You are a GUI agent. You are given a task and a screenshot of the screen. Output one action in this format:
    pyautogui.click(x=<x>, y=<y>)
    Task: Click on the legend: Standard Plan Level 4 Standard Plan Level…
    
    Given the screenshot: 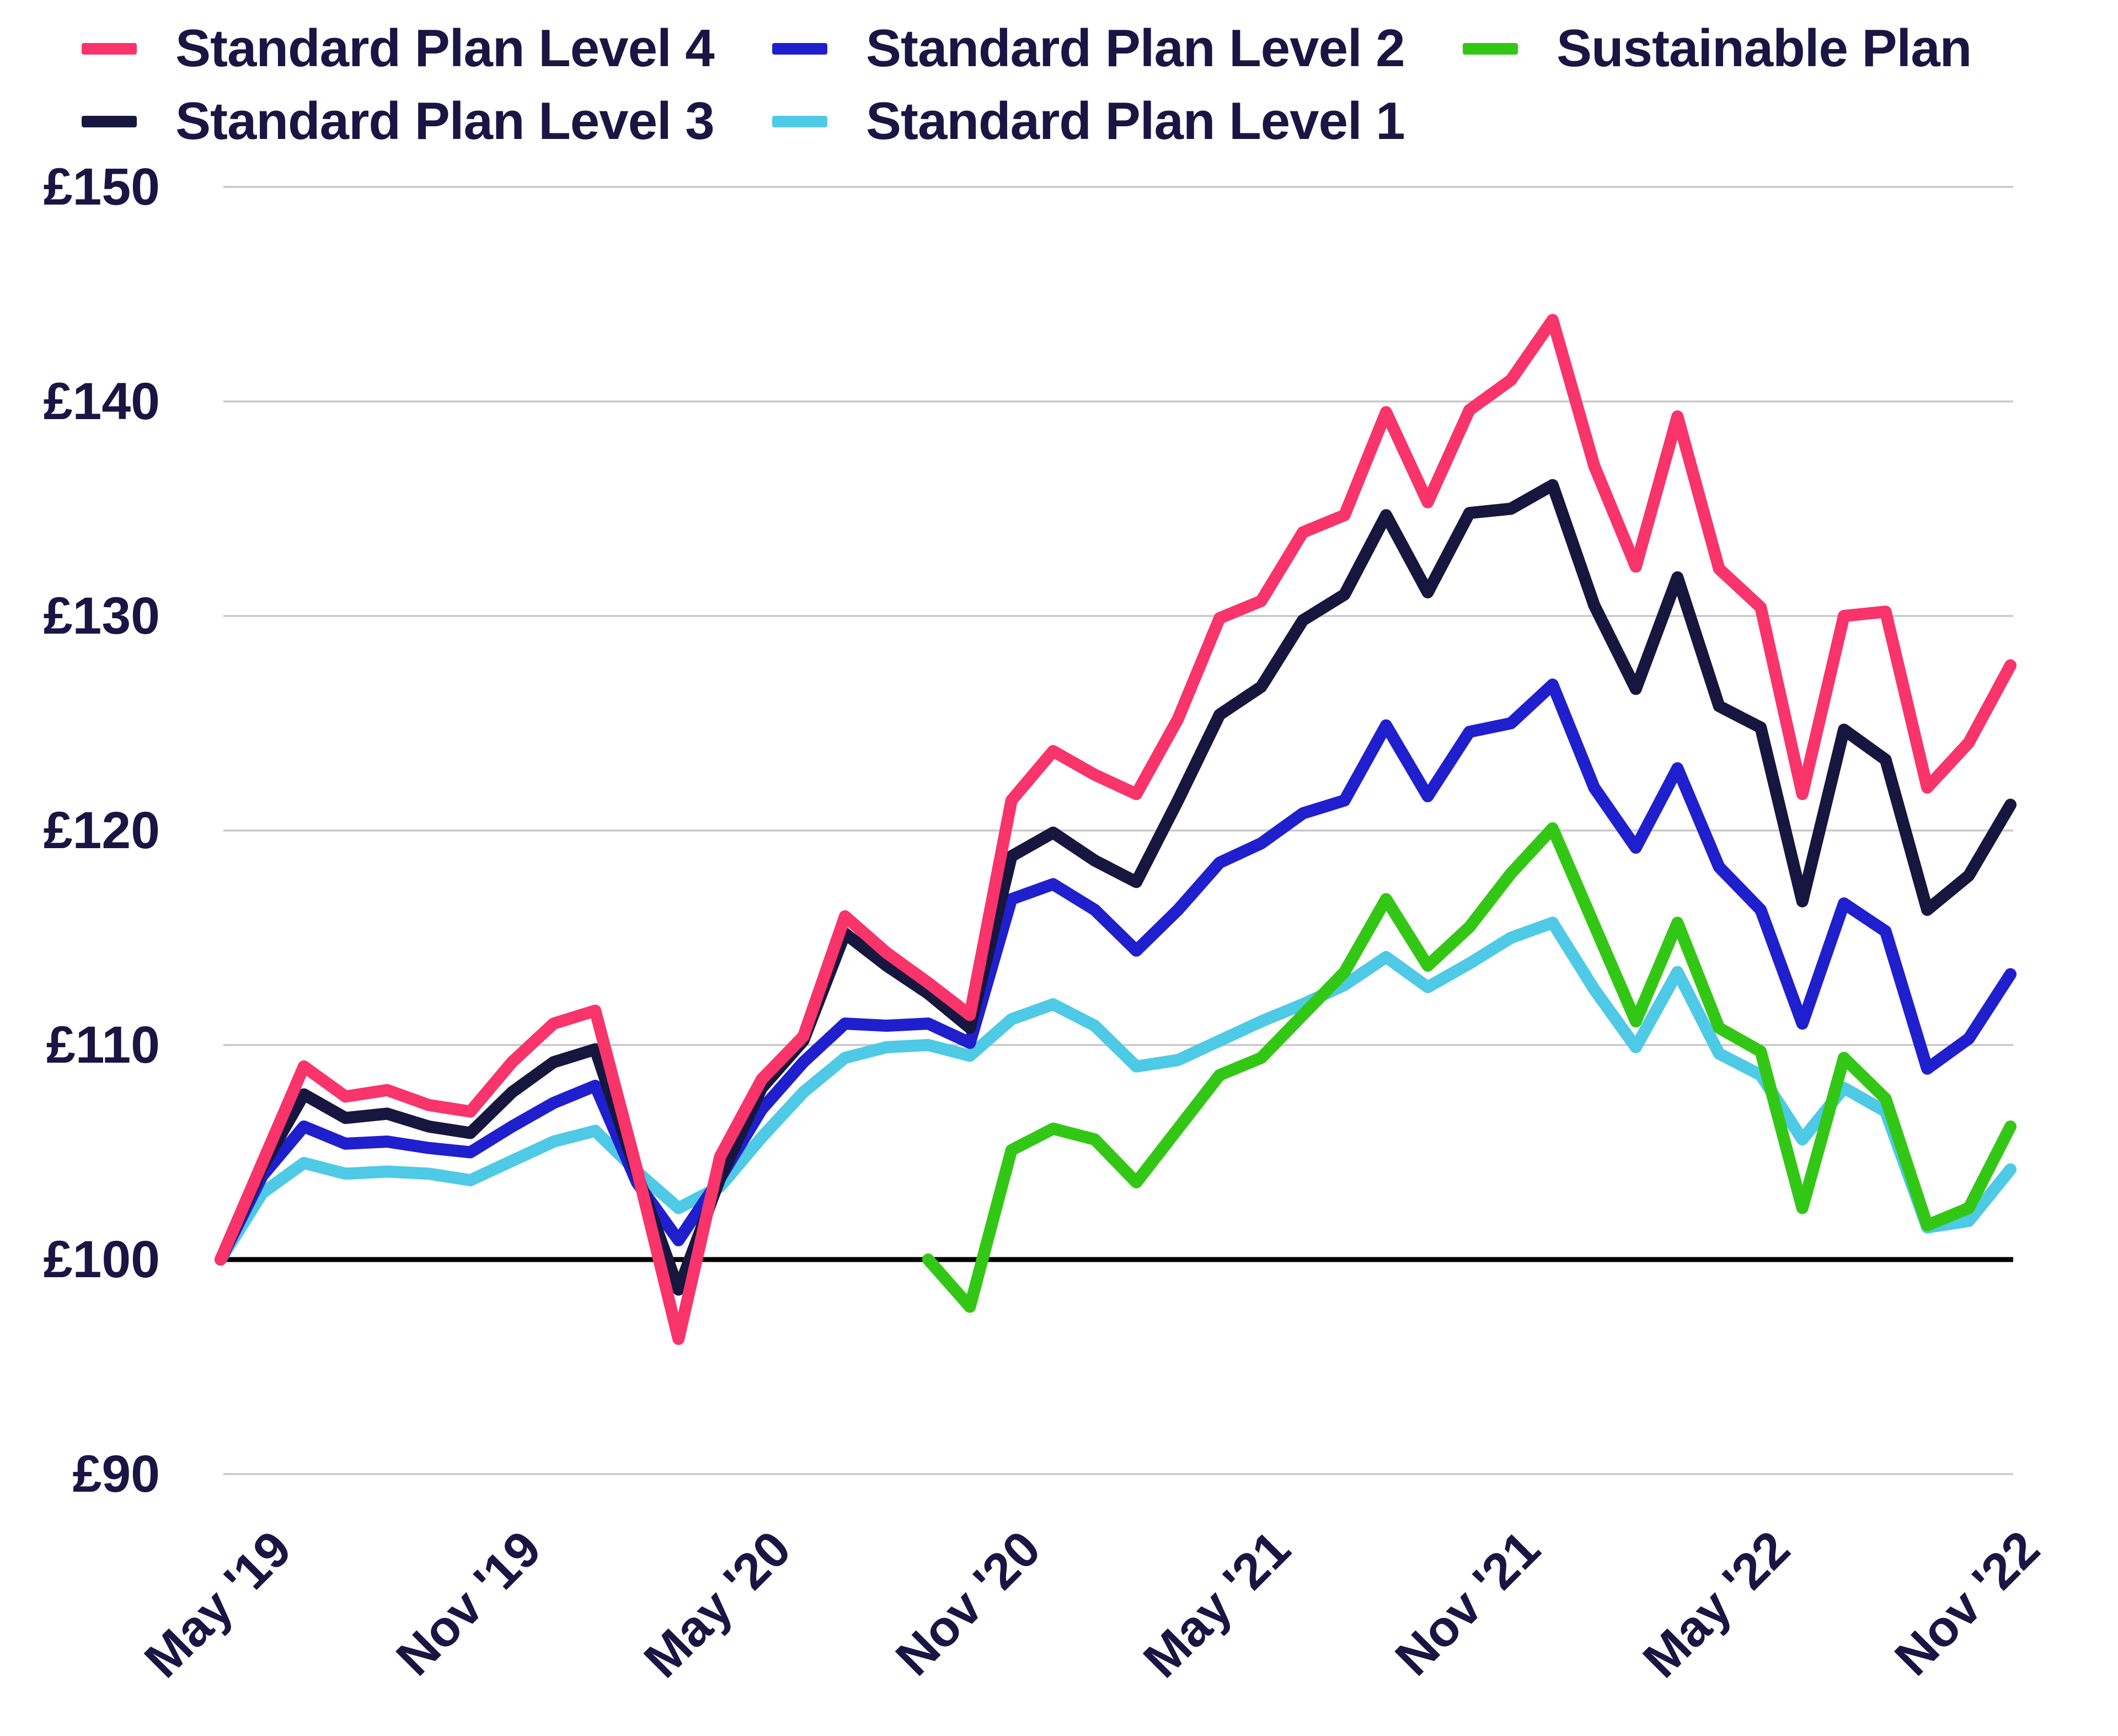 What is the action you would take?
    pyautogui.click(x=1027, y=85)
    